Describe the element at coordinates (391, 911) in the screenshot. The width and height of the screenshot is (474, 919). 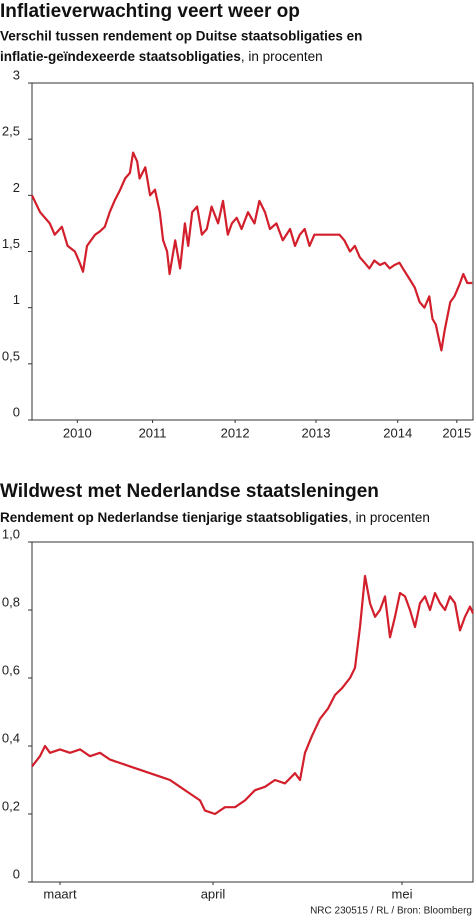
I see `source: NRC 230515 / RL / Bron: Bloomberg` at that location.